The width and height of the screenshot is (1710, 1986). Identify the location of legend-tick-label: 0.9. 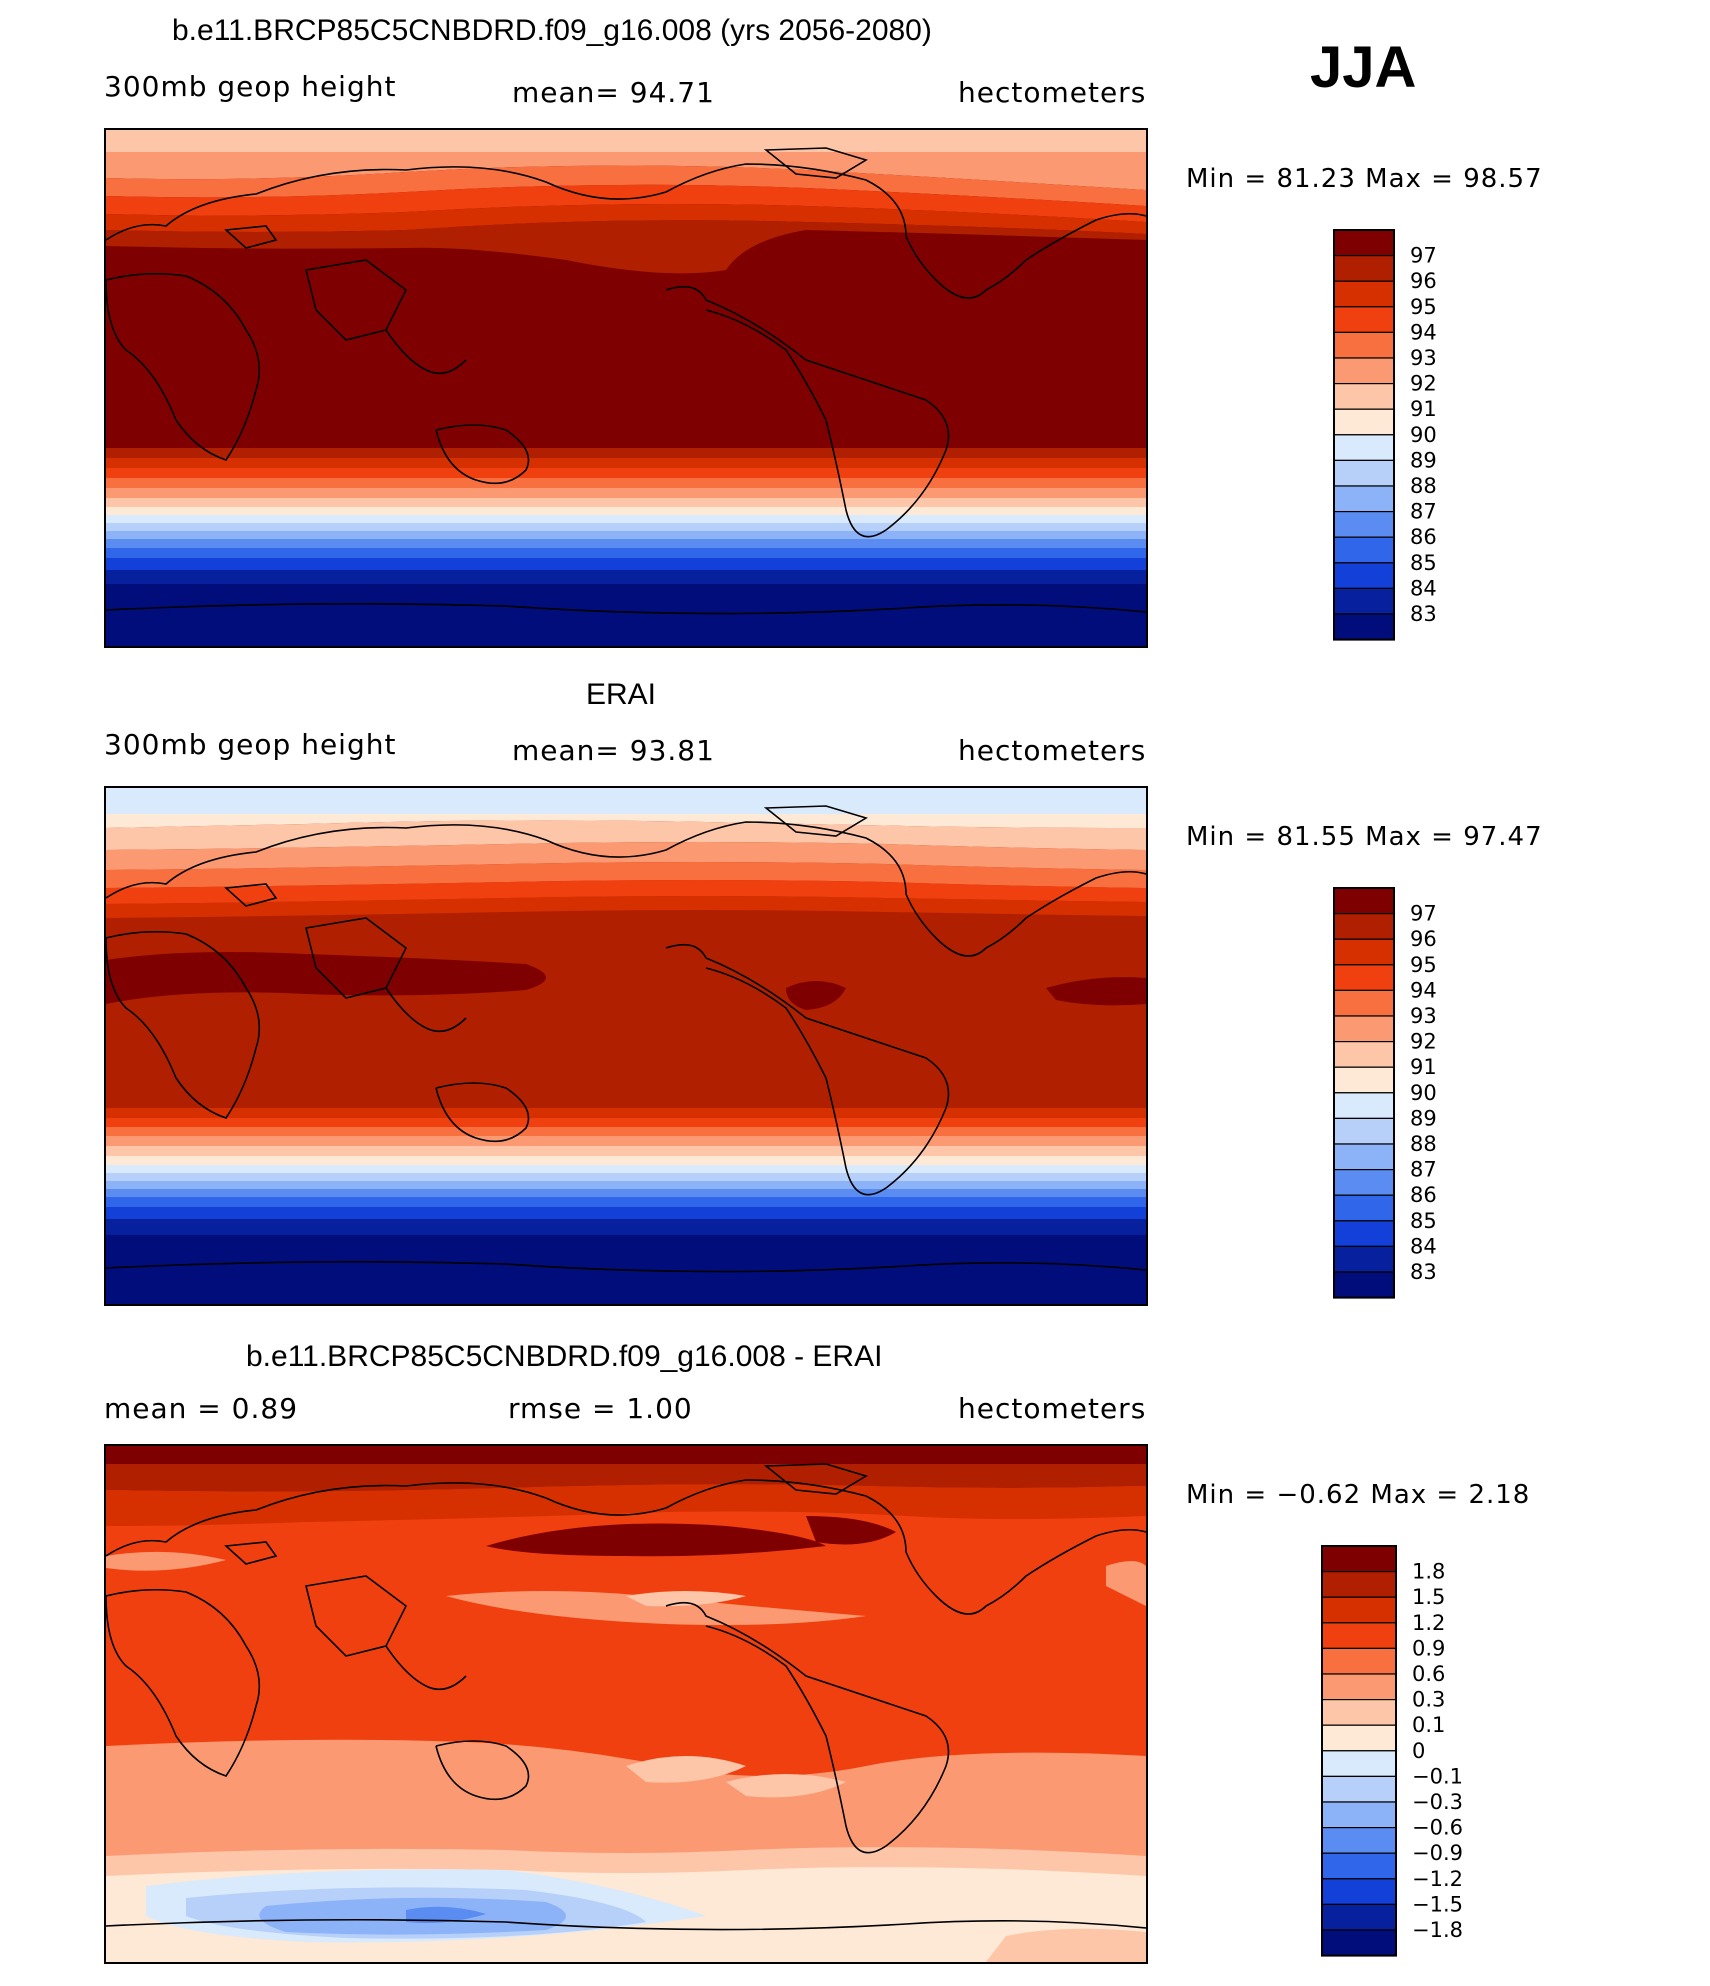
(1428, 1648).